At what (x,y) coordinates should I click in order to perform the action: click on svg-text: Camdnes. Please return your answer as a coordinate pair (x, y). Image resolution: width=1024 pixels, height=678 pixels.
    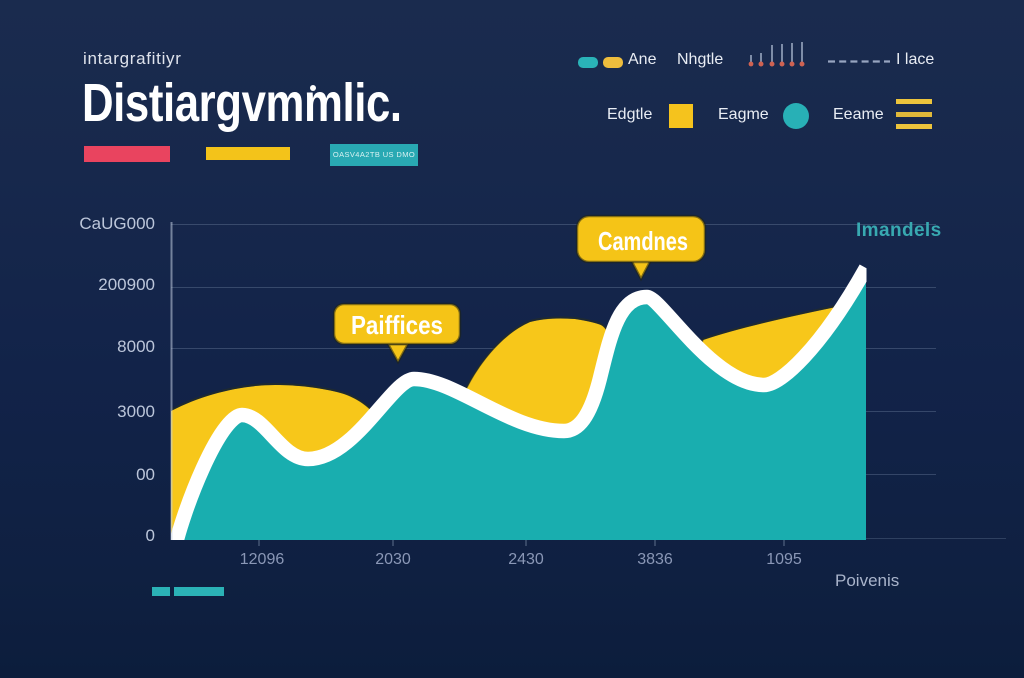
    Looking at the image, I should click on (643, 241).